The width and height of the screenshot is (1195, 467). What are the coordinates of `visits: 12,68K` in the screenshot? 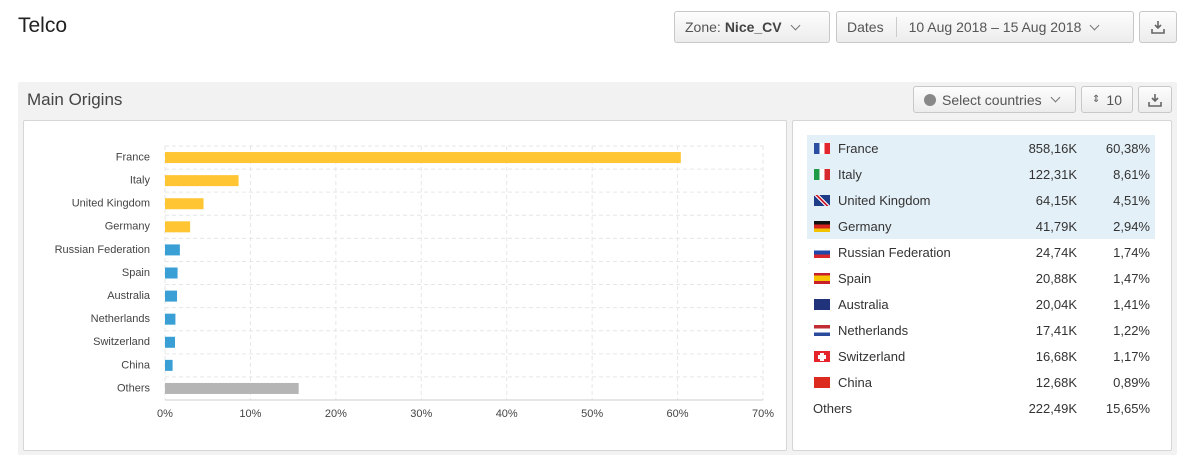 It's located at (1056, 382).